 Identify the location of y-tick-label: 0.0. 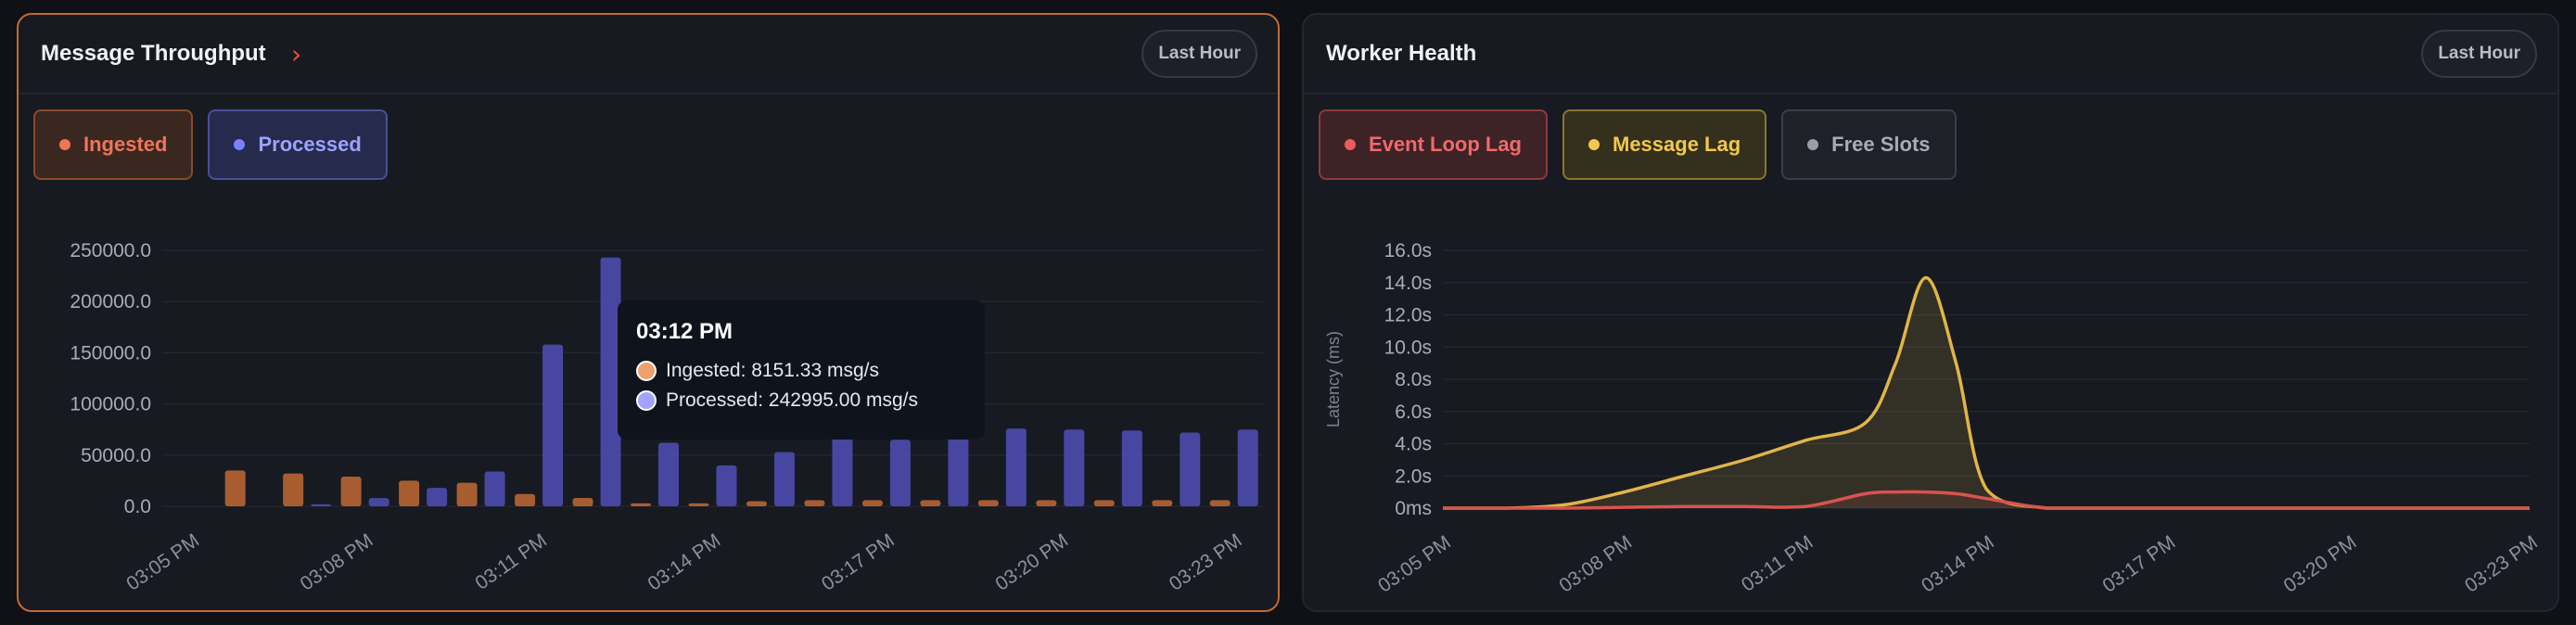
(137, 506).